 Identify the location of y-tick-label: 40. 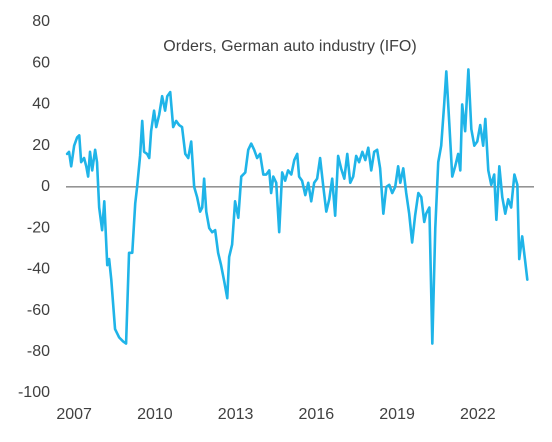
(41, 104).